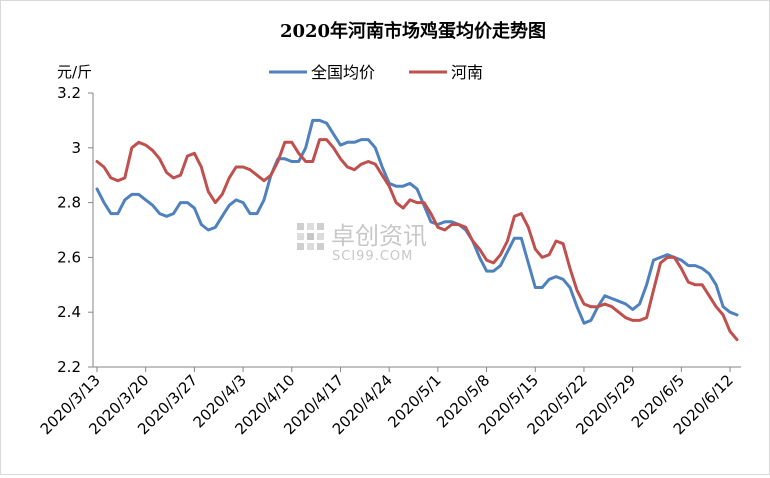 The height and width of the screenshot is (478, 770). Describe the element at coordinates (69, 93) in the screenshot. I see `y-tick-label: 3.2` at that location.